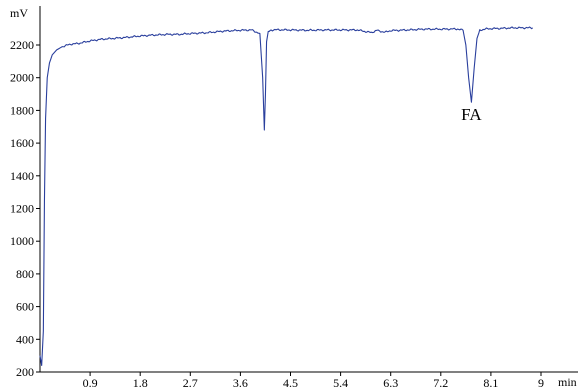 This screenshot has height=392, width=584. What do you see at coordinates (140, 383) in the screenshot?
I see `x-tick-label: 1.8` at bounding box center [140, 383].